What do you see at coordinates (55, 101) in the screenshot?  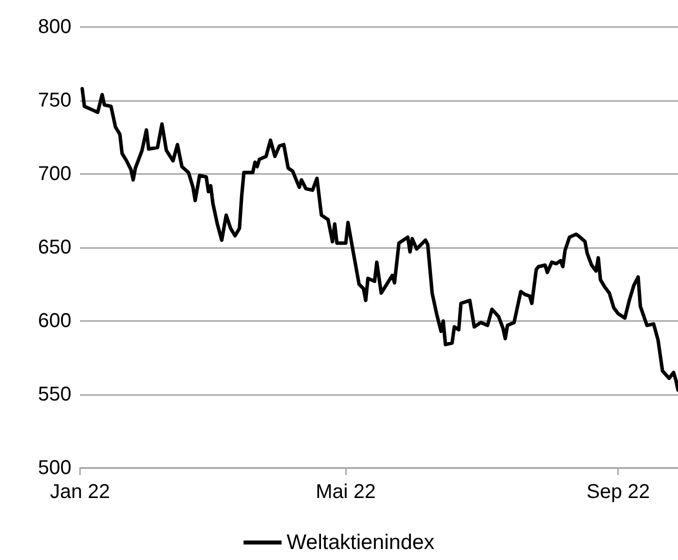 I see `y-tick-label: 750` at bounding box center [55, 101].